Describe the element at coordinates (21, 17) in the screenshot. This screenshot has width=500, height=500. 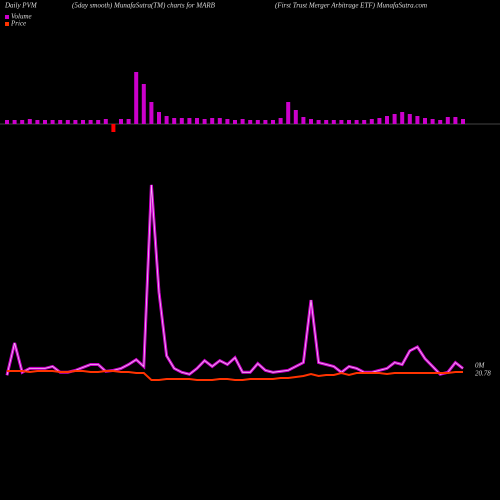
I see `legend-label: Volume` at that location.